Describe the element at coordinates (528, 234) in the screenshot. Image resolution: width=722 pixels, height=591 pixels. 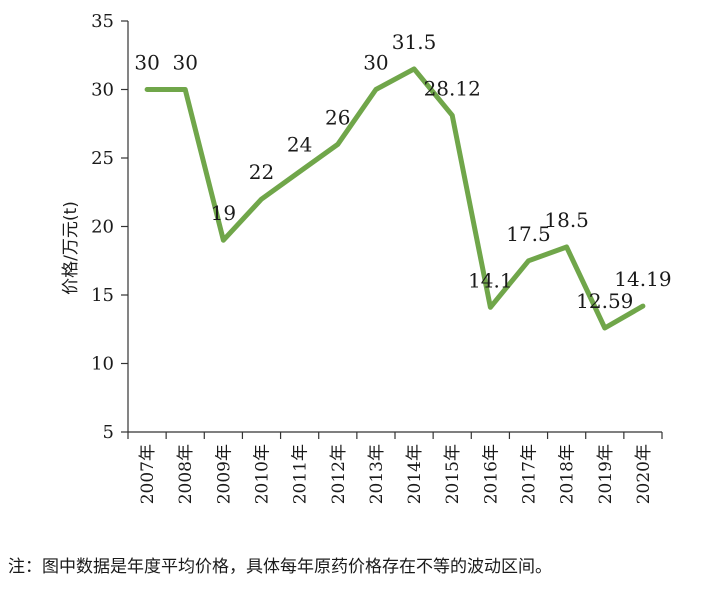
I see `data-label: 17.5` at that location.